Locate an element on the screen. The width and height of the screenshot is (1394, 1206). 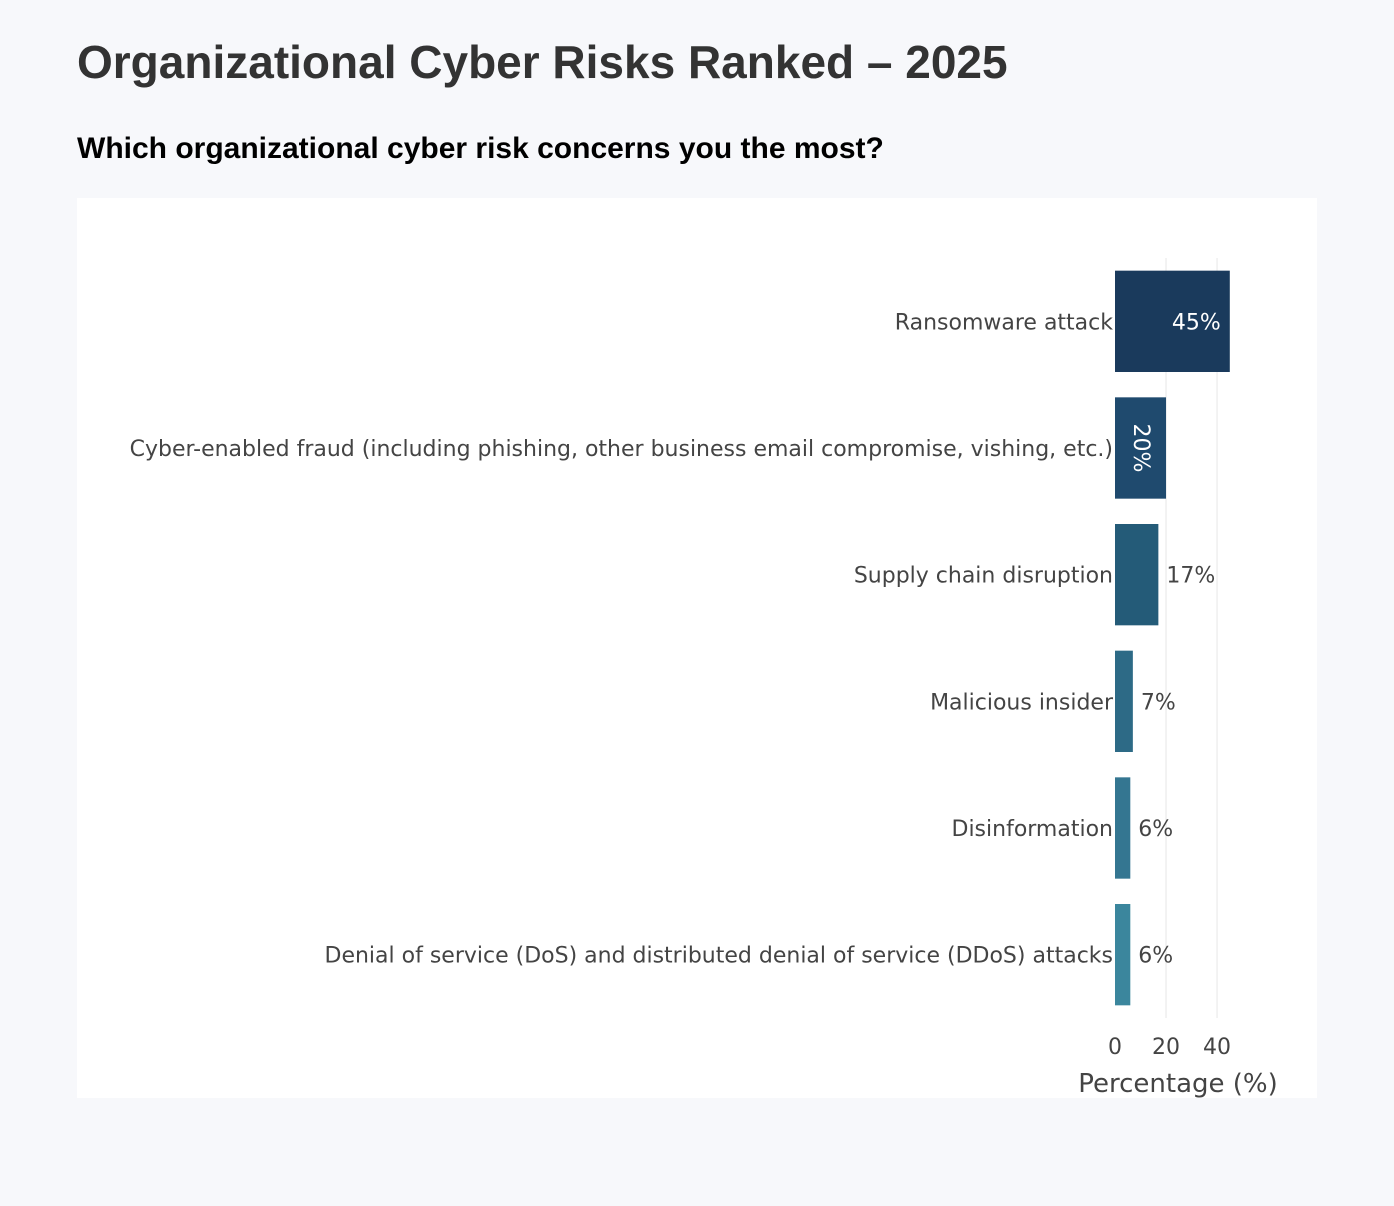
value-labels: 45% 20% 17% 7% 6% 6% is located at coordinates (1174, 639).